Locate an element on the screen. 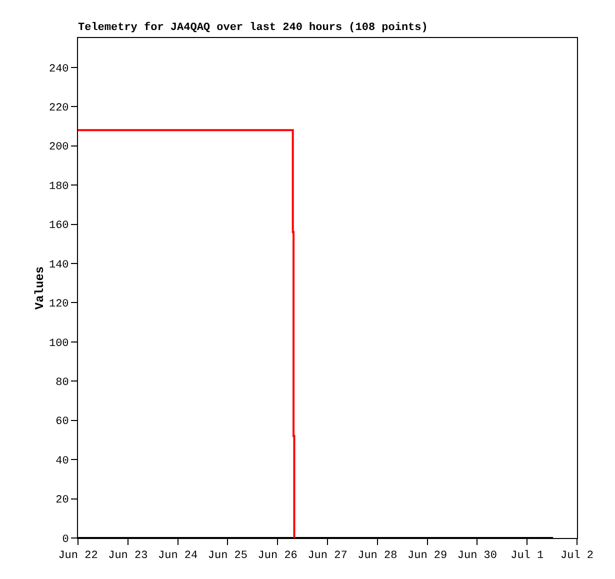  x-tick-label: Jun 30 is located at coordinates (477, 556).